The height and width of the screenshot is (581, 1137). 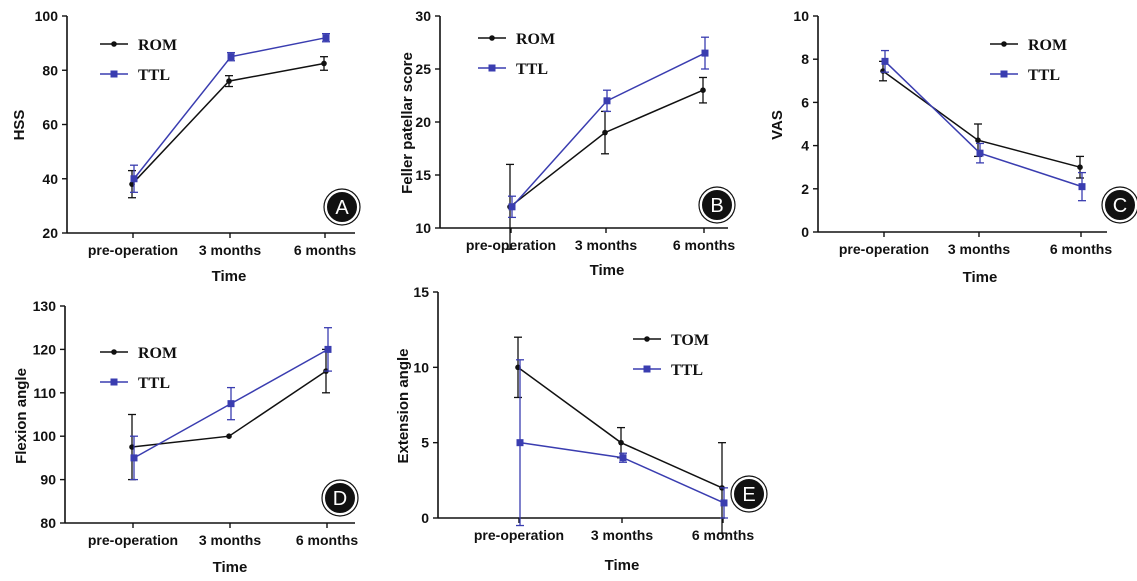 What do you see at coordinates (423, 69) in the screenshot?
I see `y-tick-label: 25` at bounding box center [423, 69].